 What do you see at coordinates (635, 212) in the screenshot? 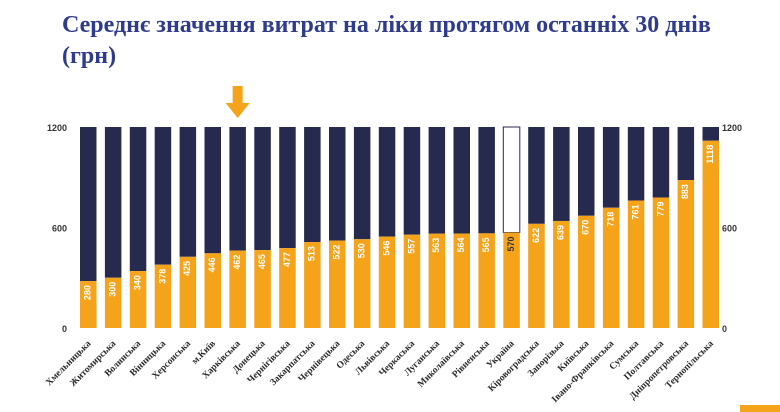
I see `data-label: 761` at bounding box center [635, 212].